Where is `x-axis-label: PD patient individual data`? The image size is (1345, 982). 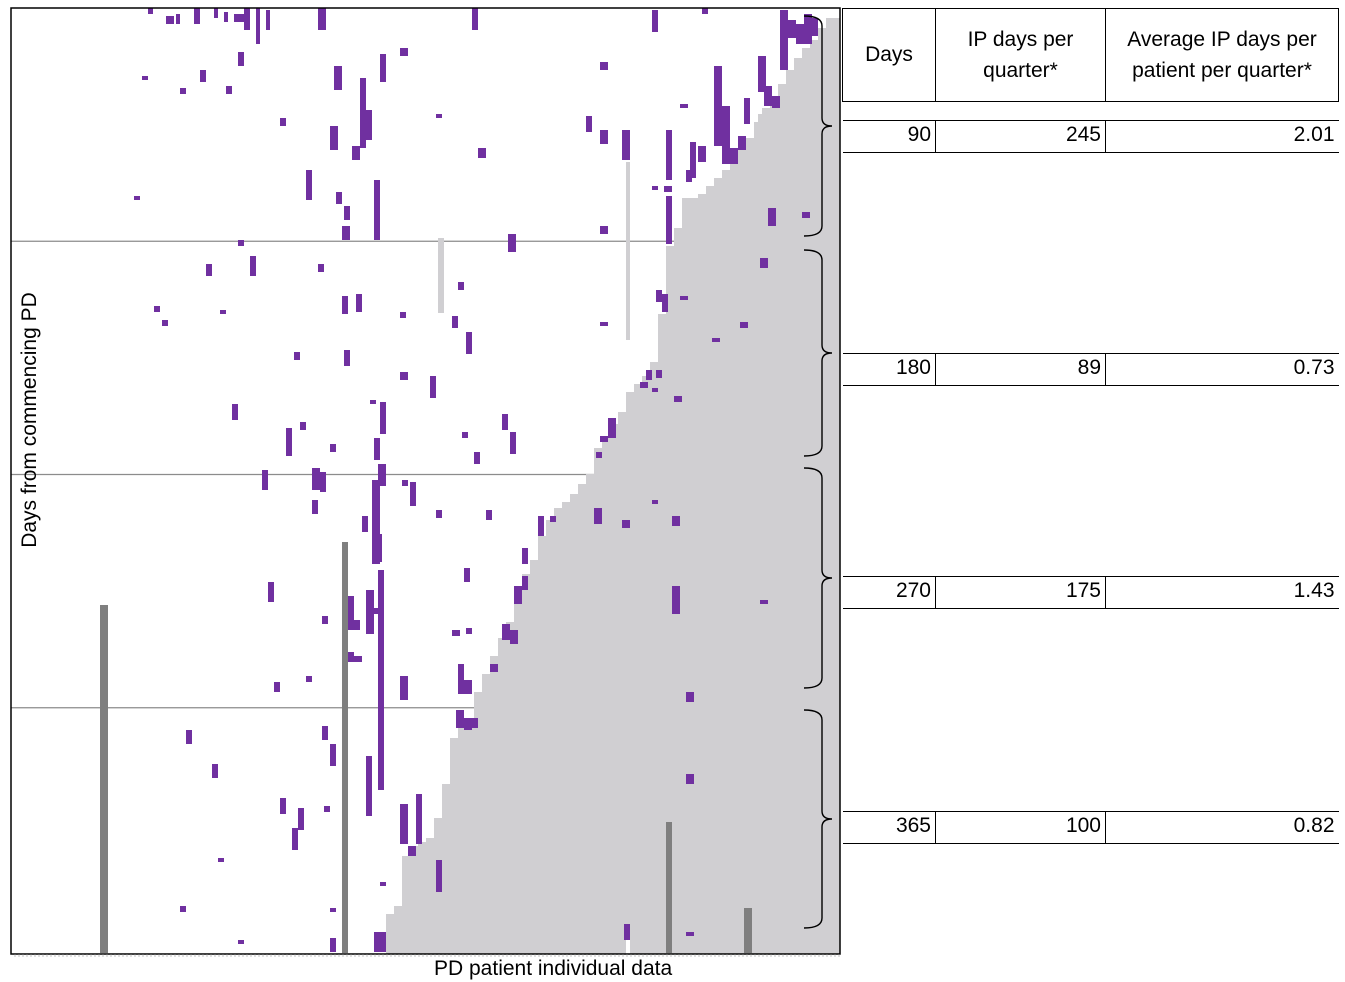
x-axis-label: PD patient individual data is located at coordinates (553, 968).